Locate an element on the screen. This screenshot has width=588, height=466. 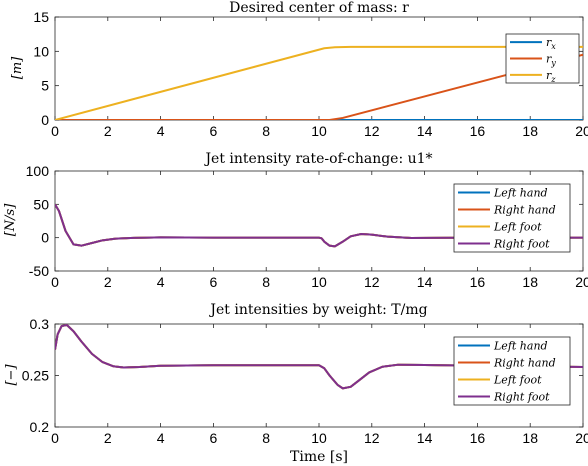
y-tick-label: 0.2 is located at coordinates (40, 427).